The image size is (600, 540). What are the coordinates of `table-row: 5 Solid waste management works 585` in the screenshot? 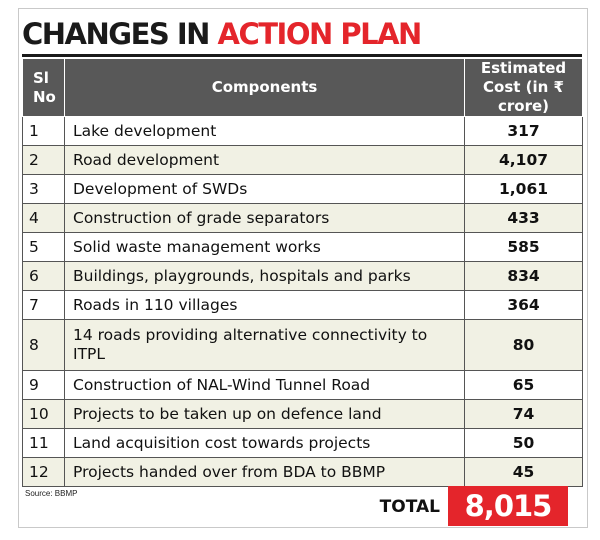 It's located at (302, 247).